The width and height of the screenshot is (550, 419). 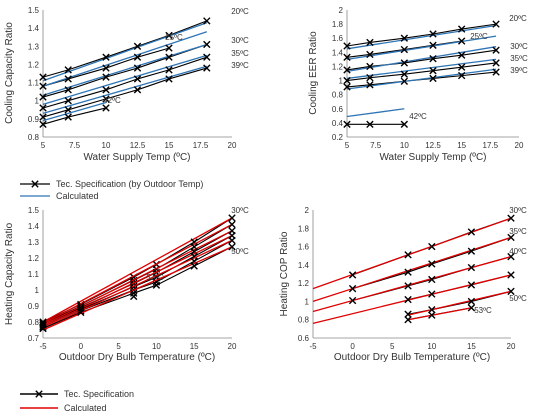 I want to click on x-tick-label: -5, so click(x=313, y=346).